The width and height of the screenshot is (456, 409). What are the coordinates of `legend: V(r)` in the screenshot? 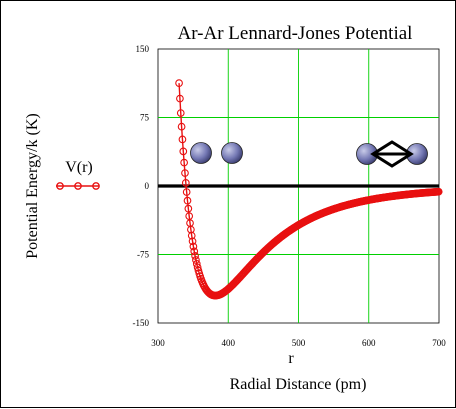 It's located at (78, 174).